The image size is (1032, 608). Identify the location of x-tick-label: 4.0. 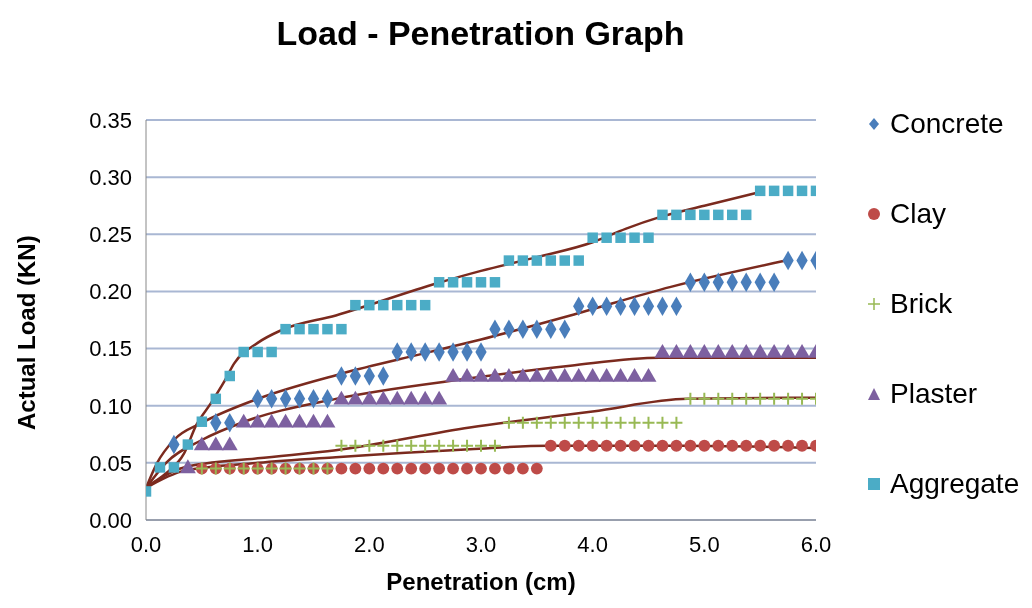
(592, 544).